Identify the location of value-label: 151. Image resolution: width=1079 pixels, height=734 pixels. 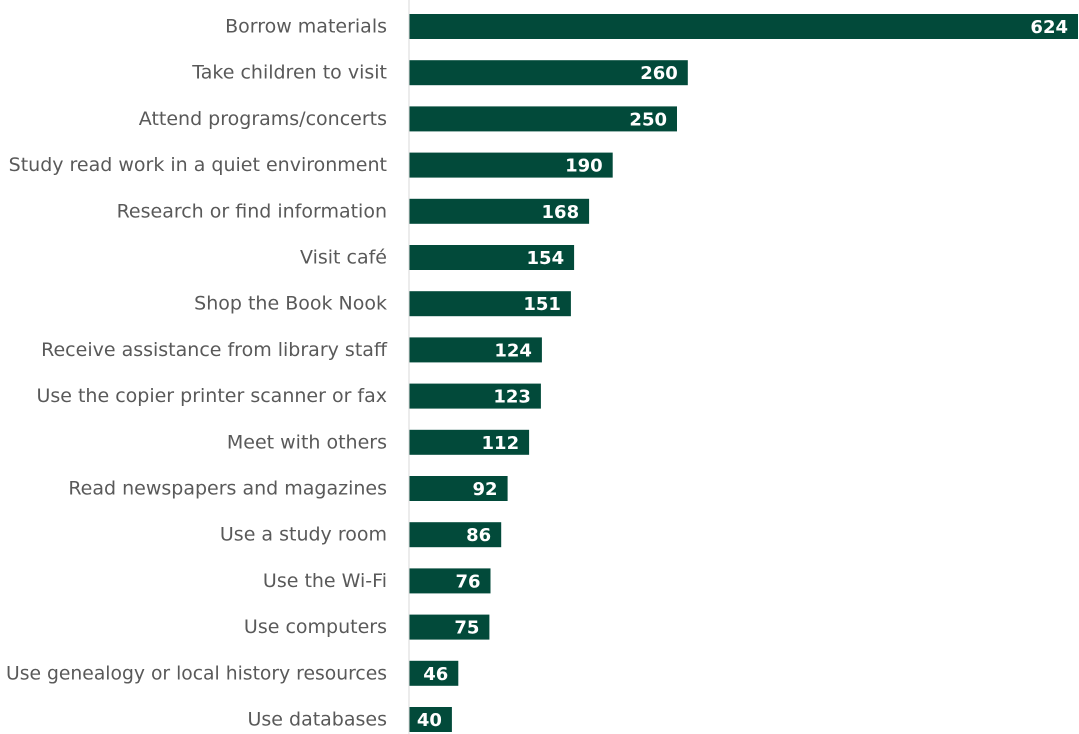
(542, 304).